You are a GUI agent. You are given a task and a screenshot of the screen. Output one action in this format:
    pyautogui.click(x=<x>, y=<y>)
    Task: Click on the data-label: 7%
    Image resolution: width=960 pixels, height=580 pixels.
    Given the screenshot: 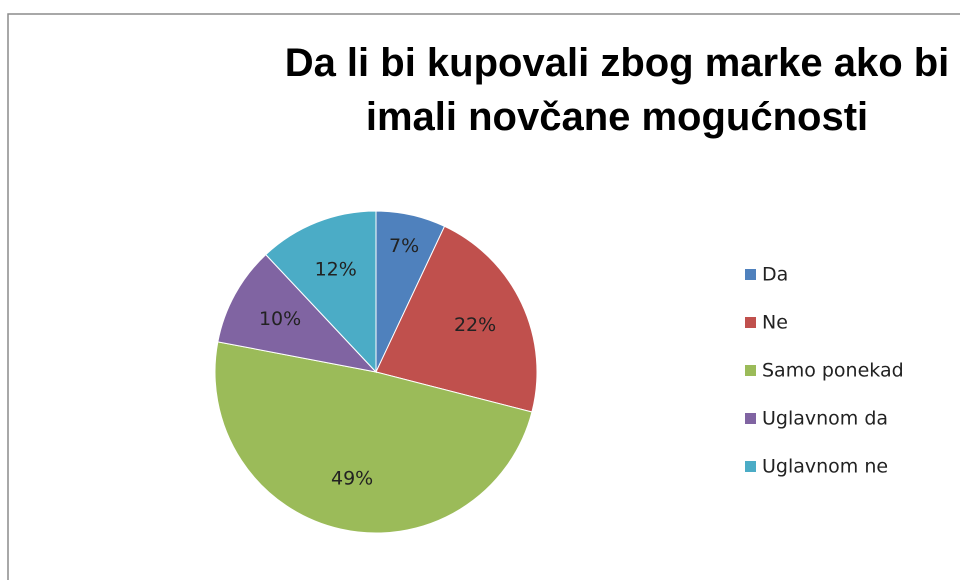 What is the action you would take?
    pyautogui.click(x=404, y=246)
    